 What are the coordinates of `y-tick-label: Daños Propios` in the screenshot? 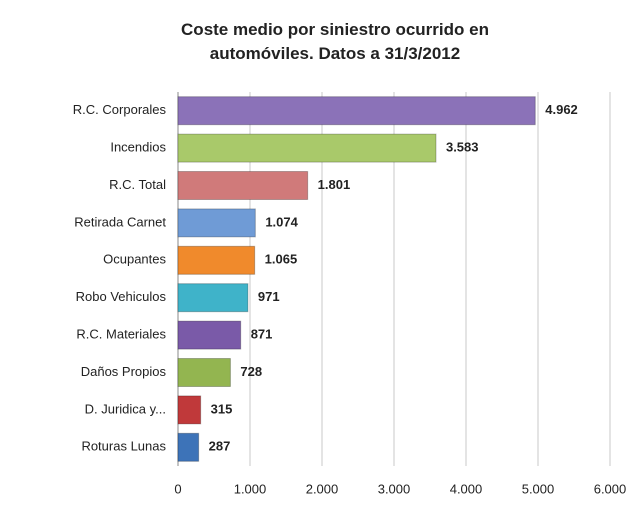 It's located at (124, 371).